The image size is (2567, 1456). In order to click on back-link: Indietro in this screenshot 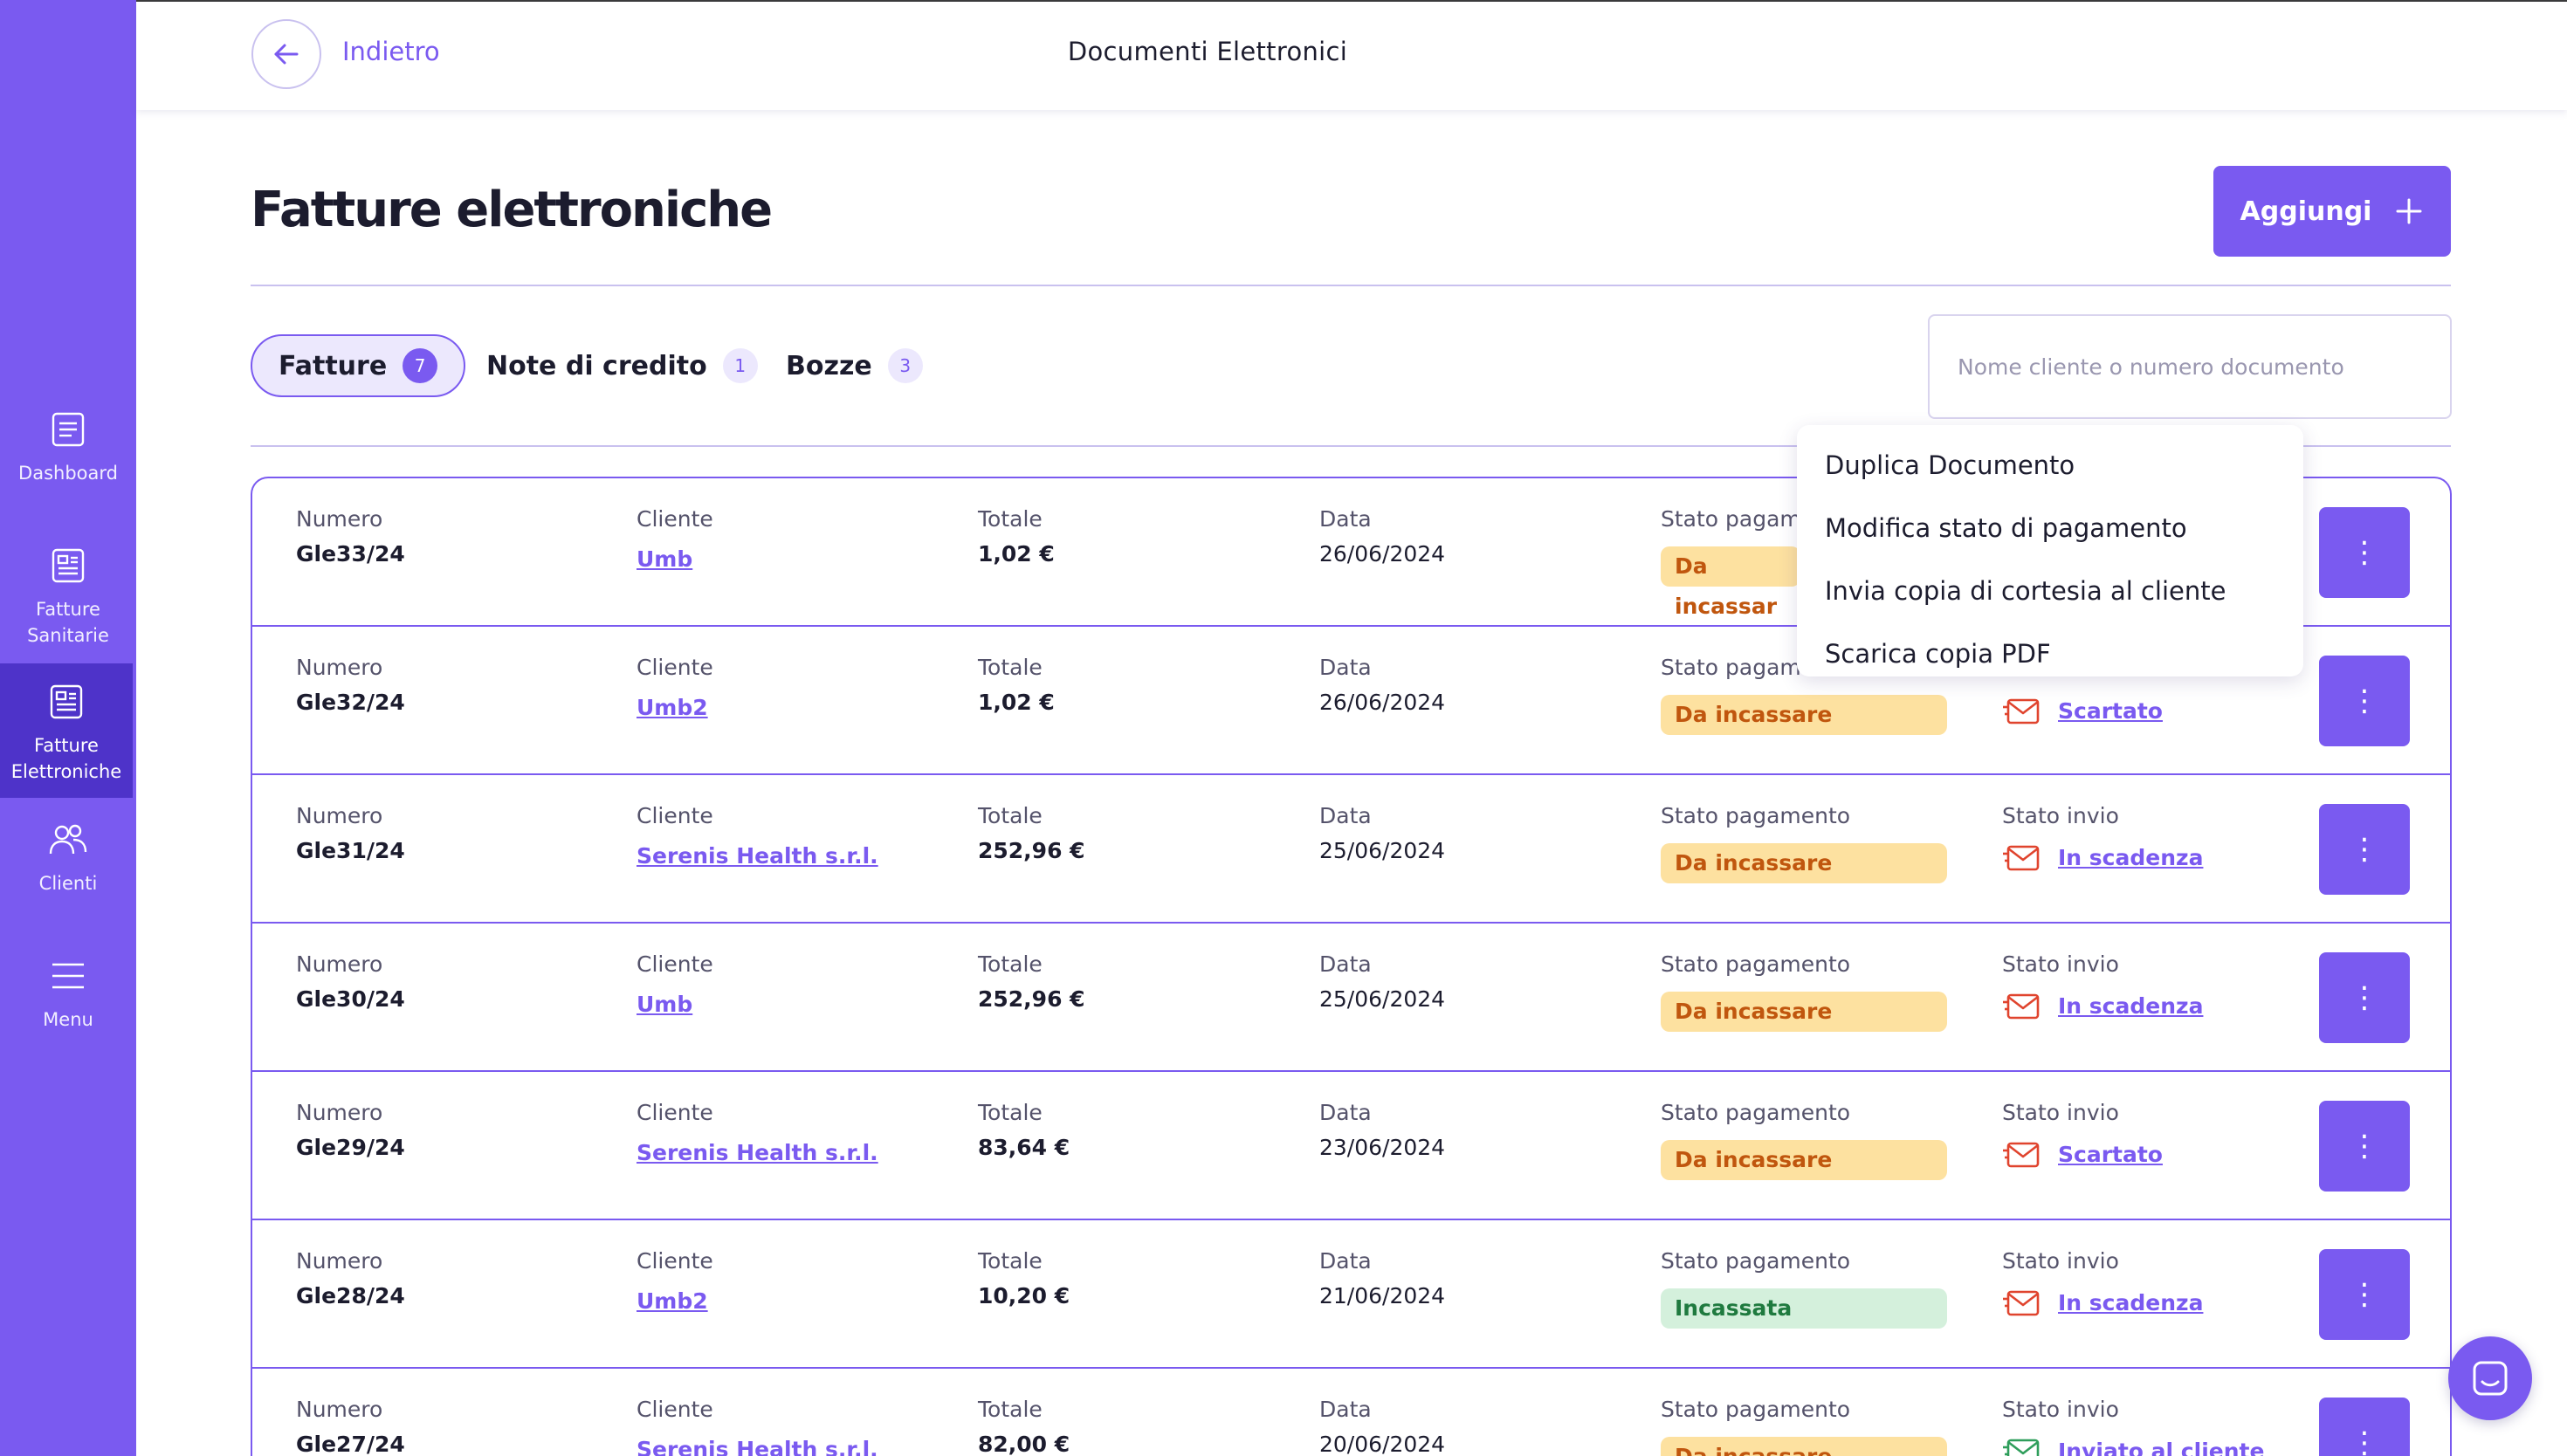, I will do `click(391, 51)`.